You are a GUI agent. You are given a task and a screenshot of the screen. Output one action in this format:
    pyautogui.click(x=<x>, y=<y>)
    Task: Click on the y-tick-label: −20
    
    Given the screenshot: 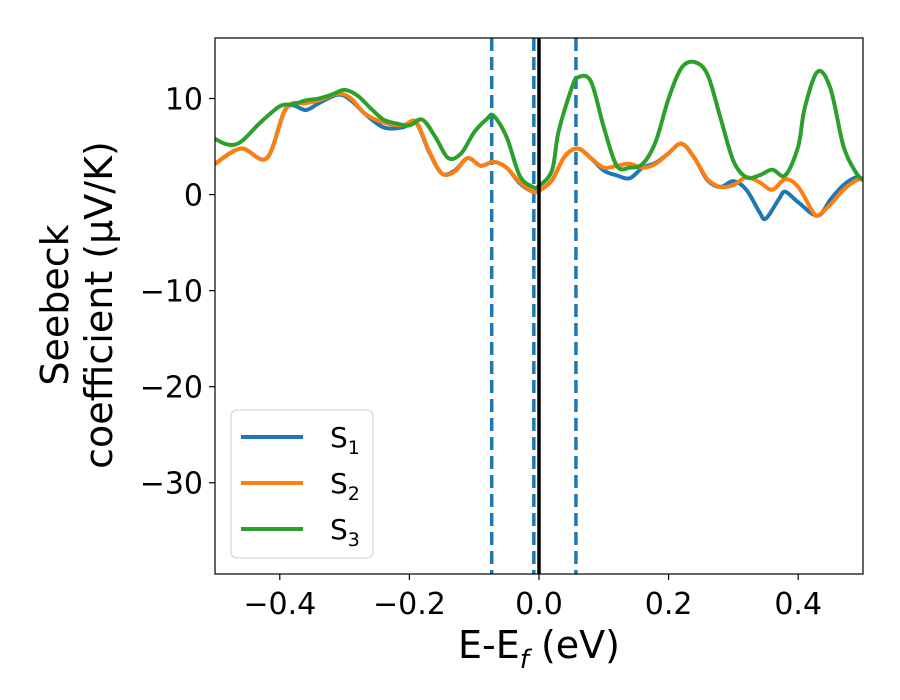 What is the action you would take?
    pyautogui.click(x=171, y=388)
    